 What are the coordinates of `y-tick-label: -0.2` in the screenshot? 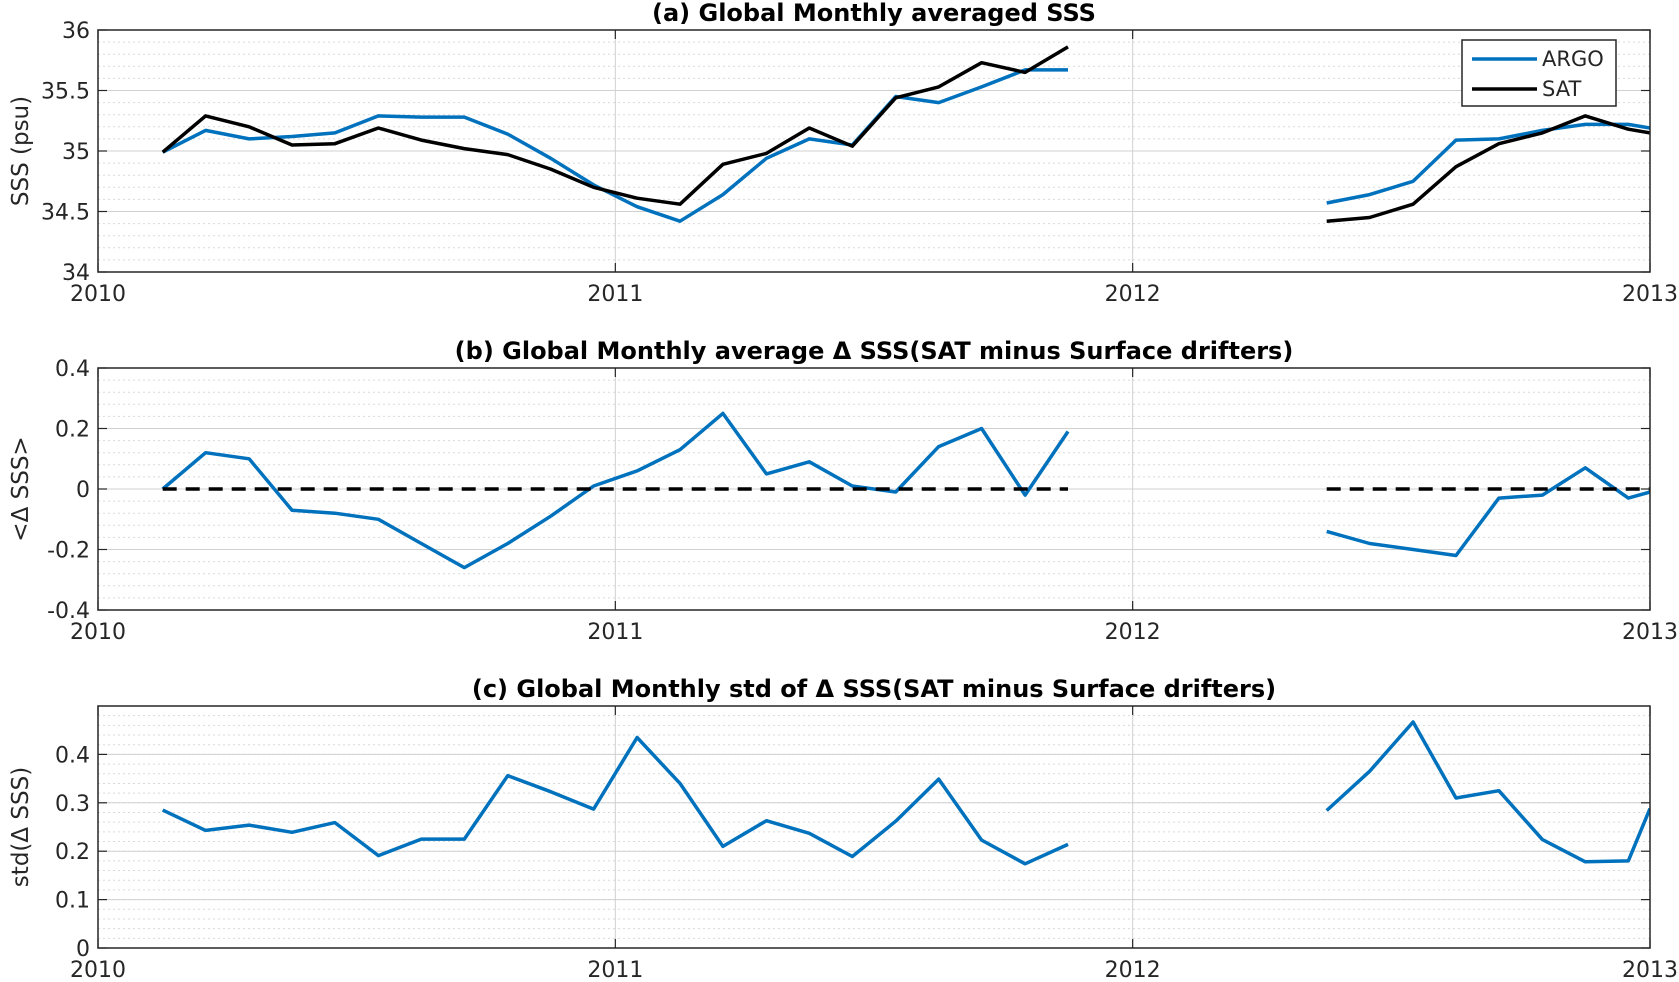 It's located at (68, 551).